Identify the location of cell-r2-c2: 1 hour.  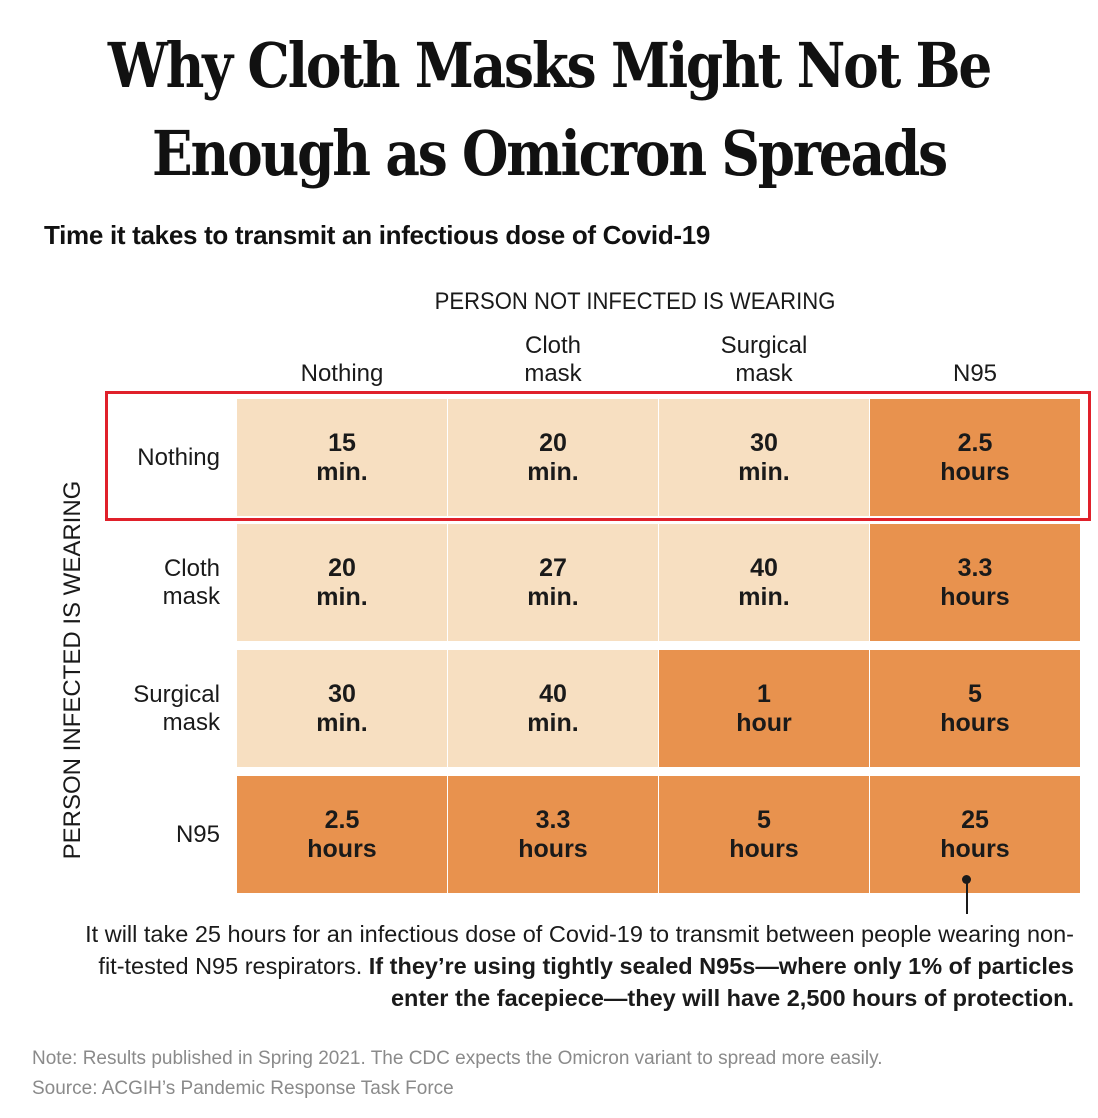
(764, 708).